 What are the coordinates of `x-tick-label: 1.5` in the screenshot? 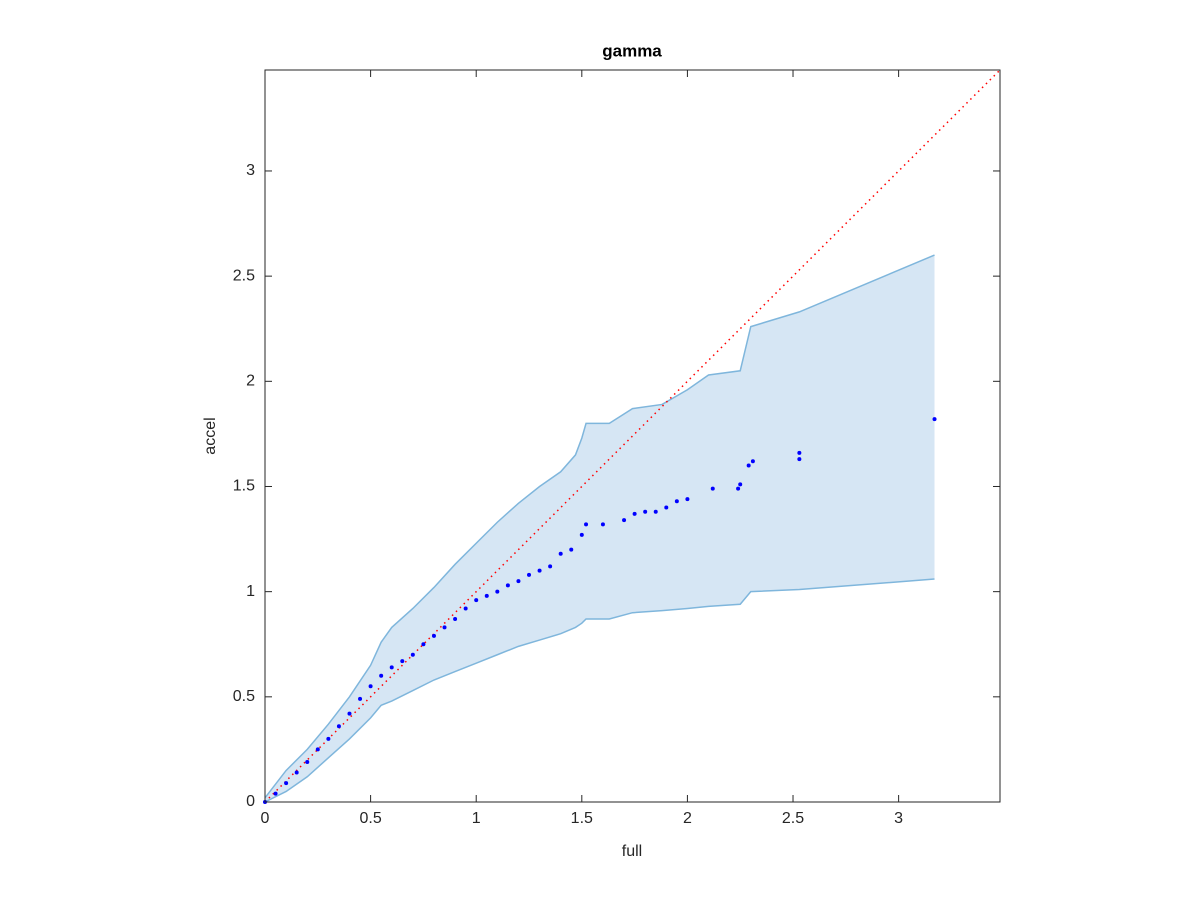 It's located at (582, 818).